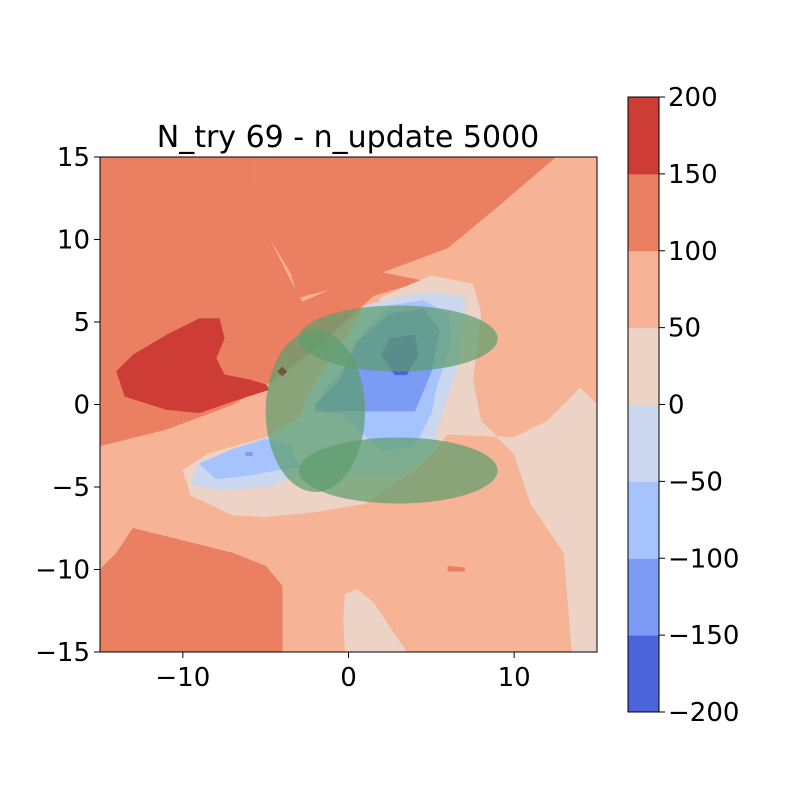 The width and height of the screenshot is (800, 800). Describe the element at coordinates (62, 653) in the screenshot. I see `y-tick-label: −15` at that location.